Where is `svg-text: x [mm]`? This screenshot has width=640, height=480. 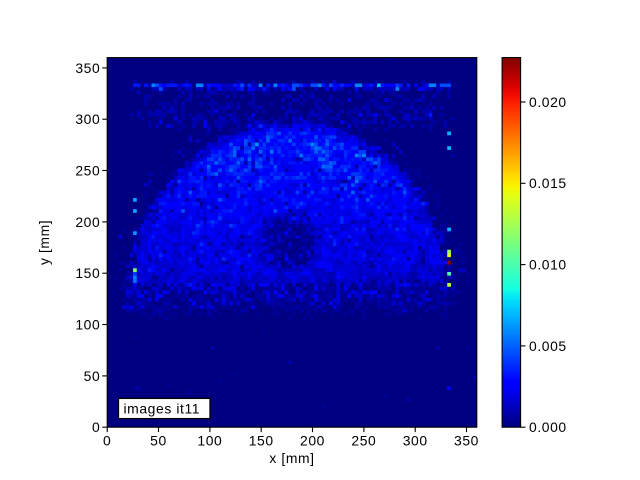 svg-text: x [mm] is located at coordinates (291, 458).